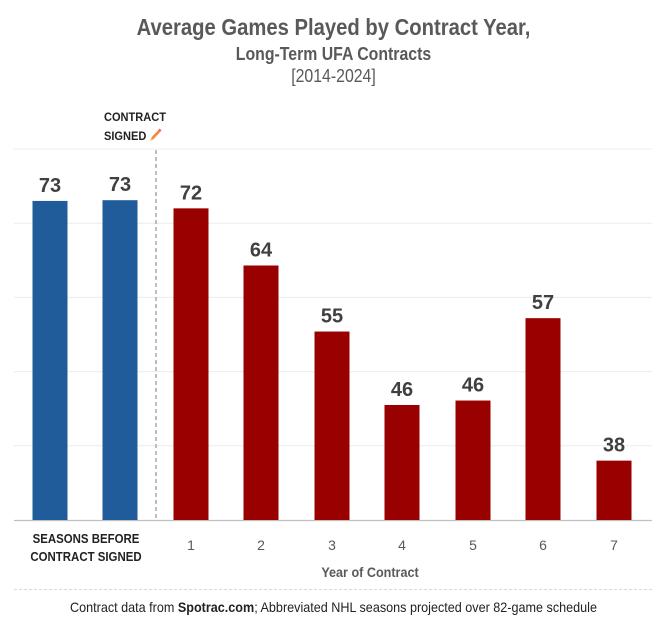 The image size is (667, 627). I want to click on data-label: 38, so click(614, 446).